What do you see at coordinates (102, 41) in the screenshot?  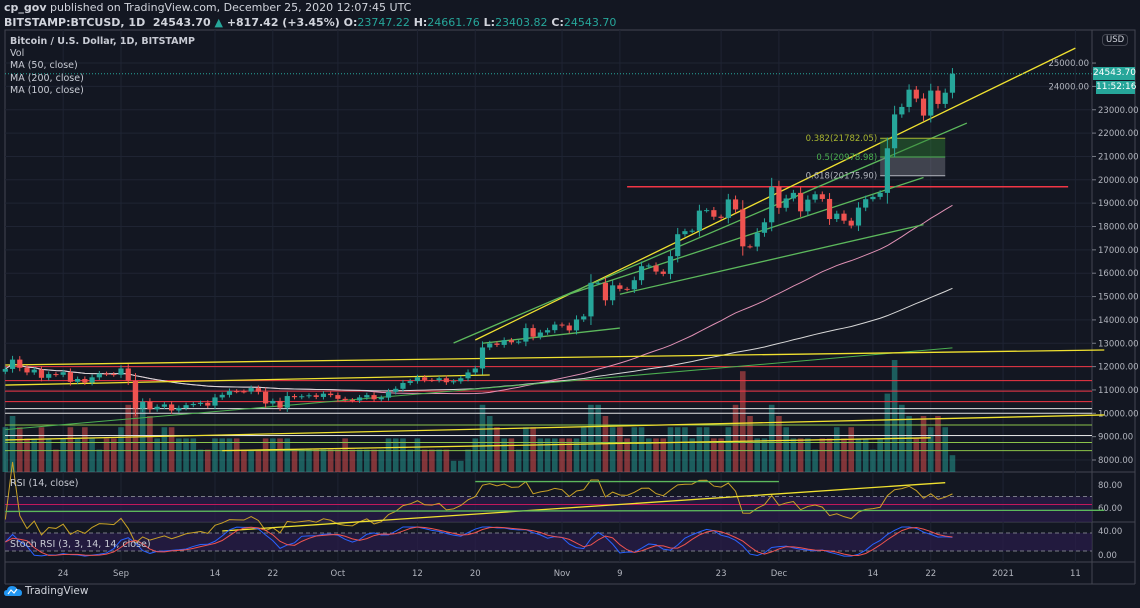 I see `legend-series: Bitcoin / U.S. Dollar, 1D, BITSTAMP` at bounding box center [102, 41].